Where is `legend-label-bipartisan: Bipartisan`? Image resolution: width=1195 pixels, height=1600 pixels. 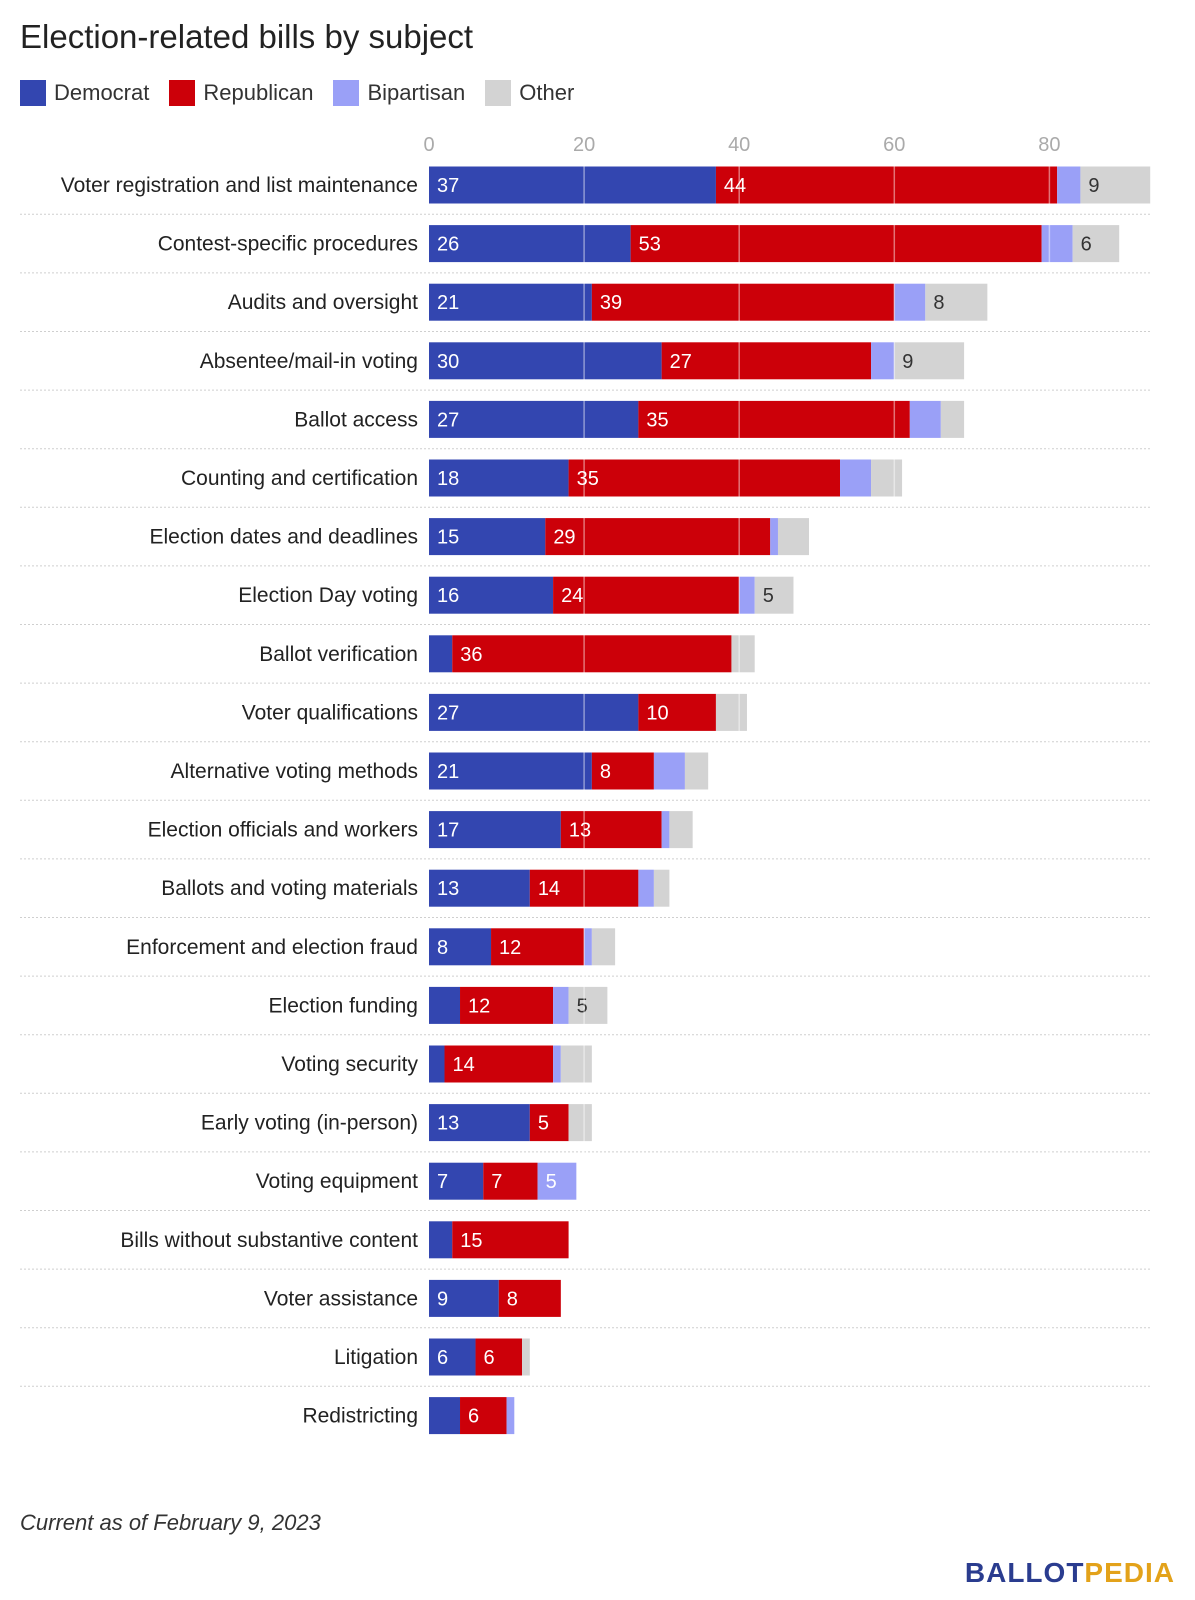
legend-label-bipartisan: Bipartisan is located at coordinates (416, 92).